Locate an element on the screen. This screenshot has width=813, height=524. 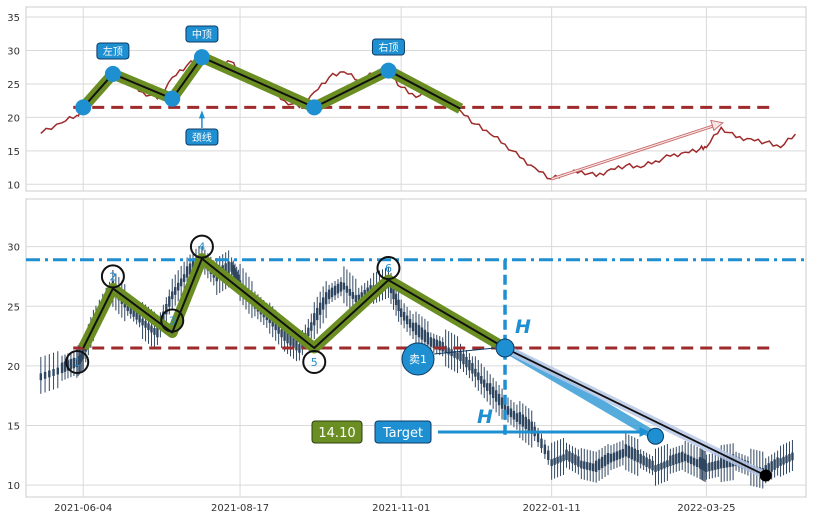
left-top-label-box is located at coordinates (113, 51).